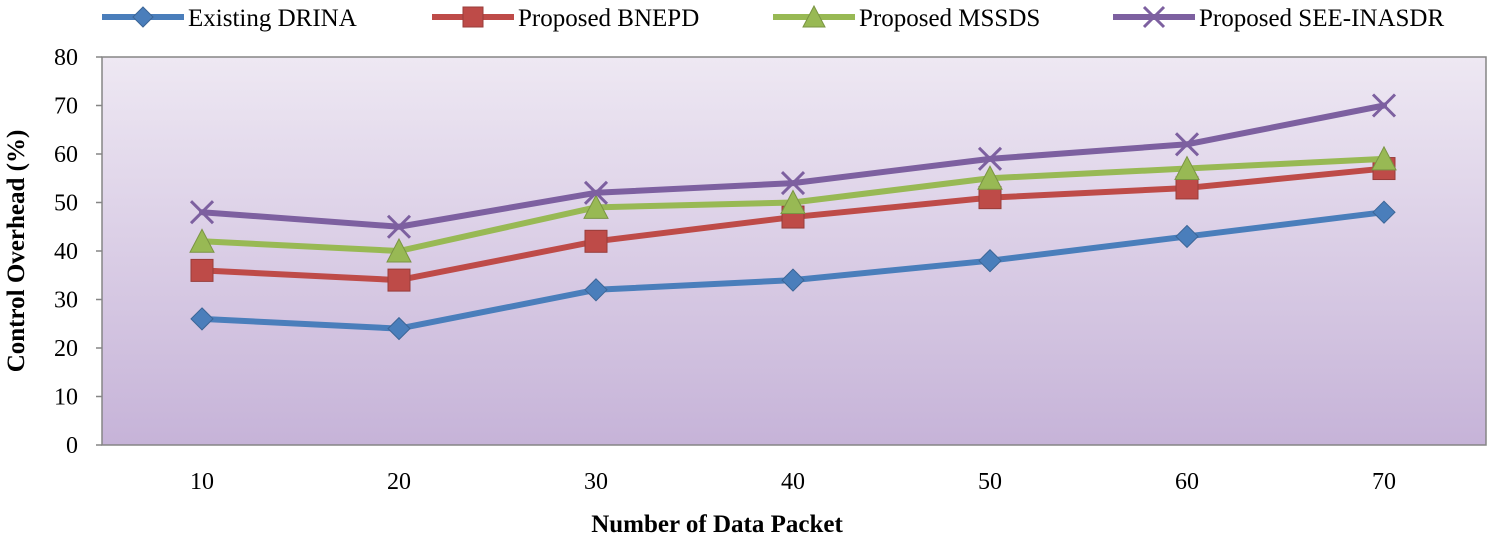 Image resolution: width=1500 pixels, height=539 pixels. Describe the element at coordinates (399, 482) in the screenshot. I see `x-tick-label: 20` at that location.